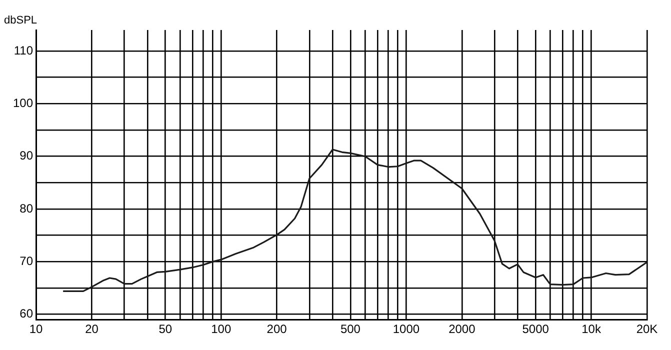 The width and height of the screenshot is (671, 350). What do you see at coordinates (92, 329) in the screenshot?
I see `x-tick-label: 20` at bounding box center [92, 329].